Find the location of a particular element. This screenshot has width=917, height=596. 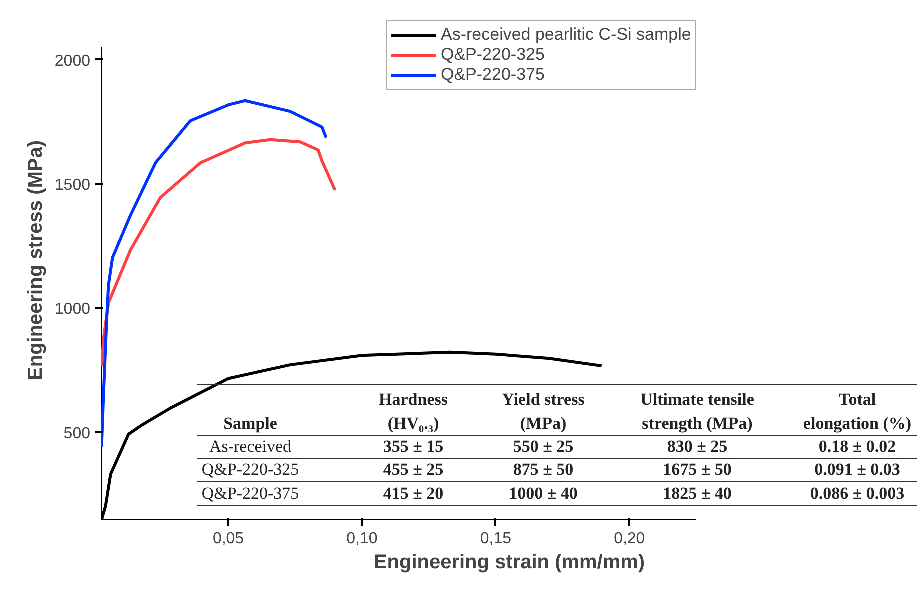

x-tick-label: 0,05 is located at coordinates (228, 539).